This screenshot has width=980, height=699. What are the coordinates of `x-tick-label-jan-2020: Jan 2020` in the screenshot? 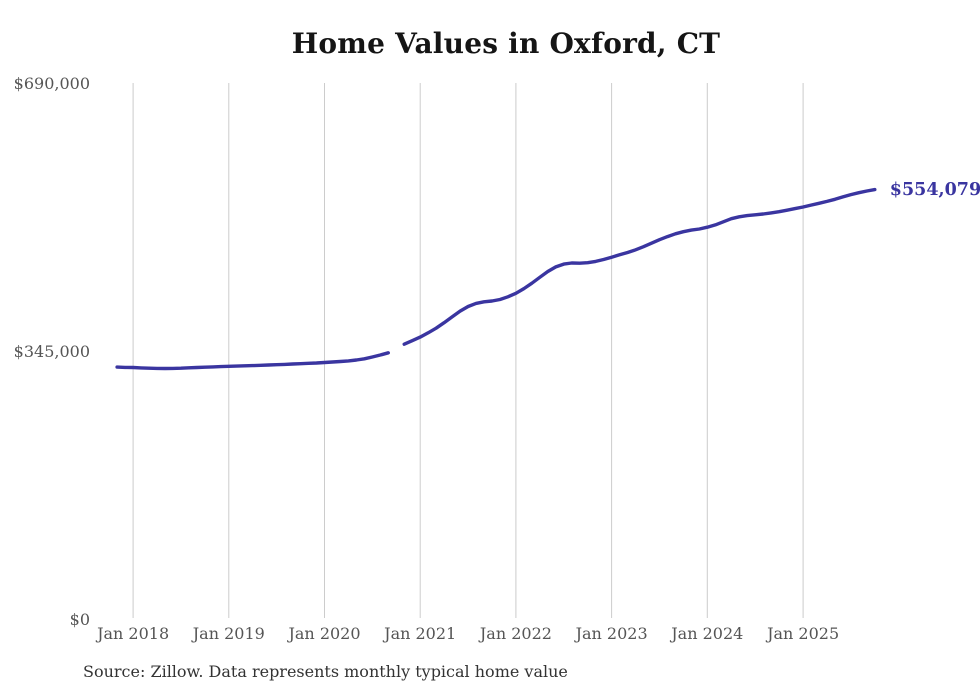 It's located at (324, 633).